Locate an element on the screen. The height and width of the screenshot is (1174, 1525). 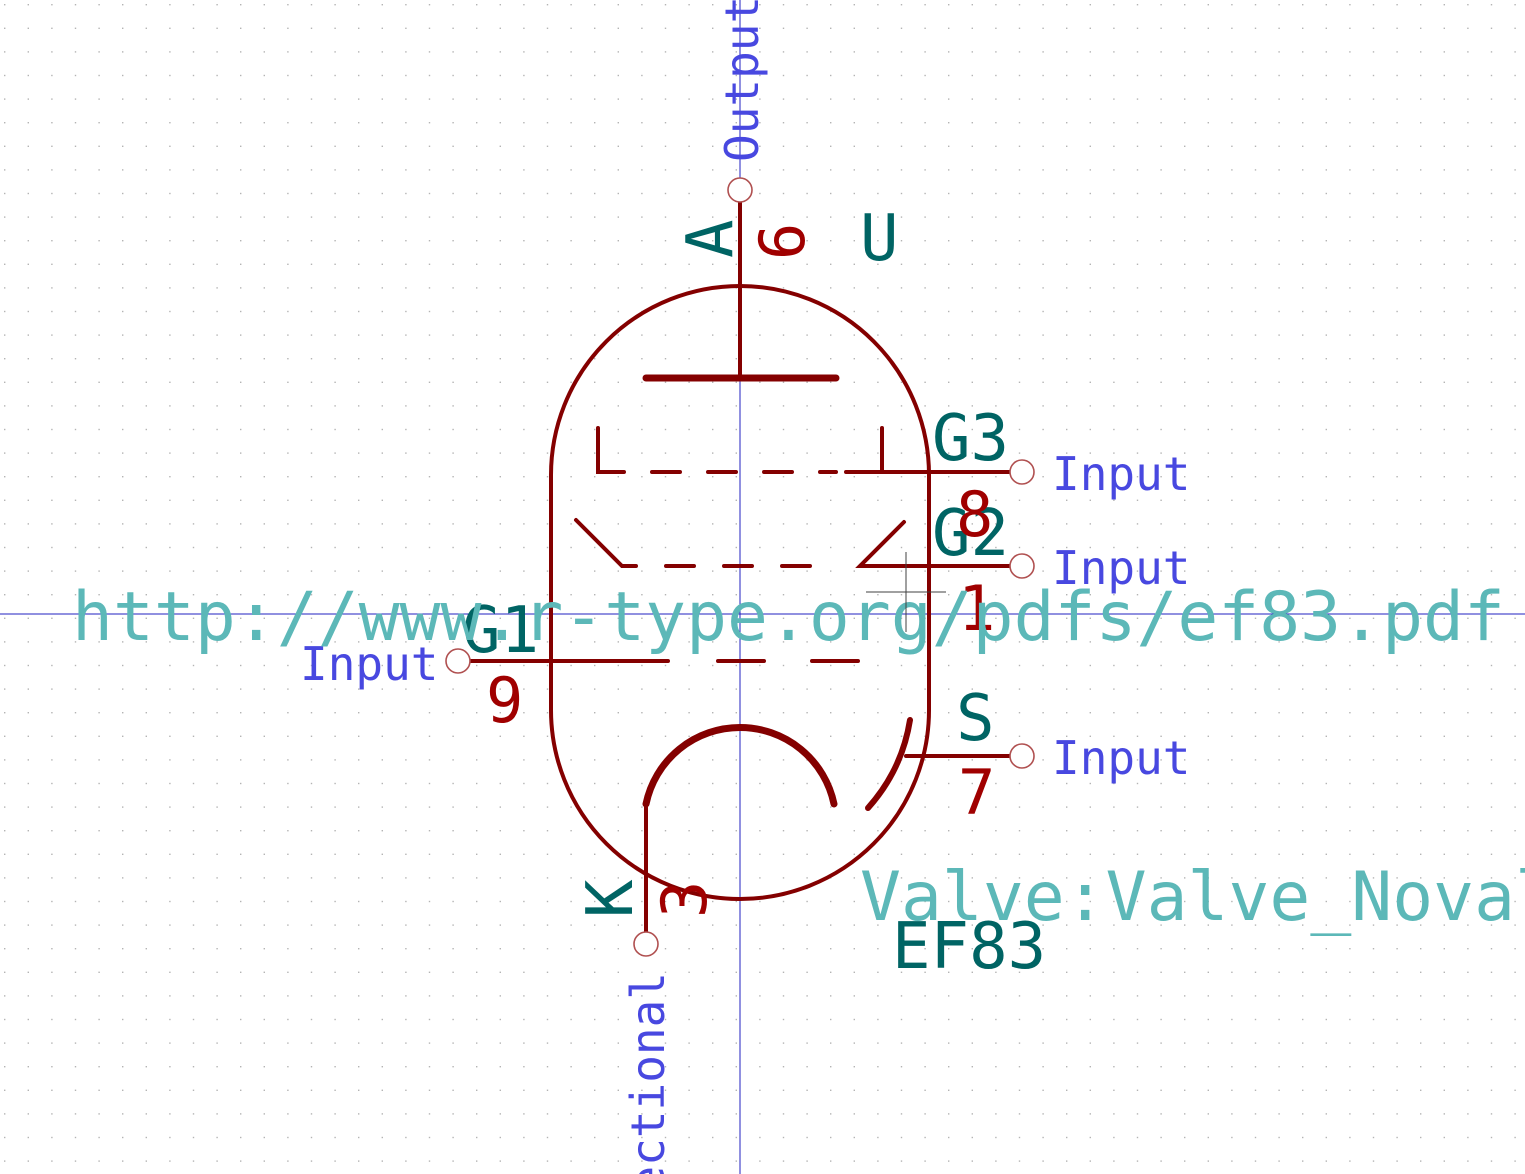
pin-anode-type: Output is located at coordinates (742, 81).